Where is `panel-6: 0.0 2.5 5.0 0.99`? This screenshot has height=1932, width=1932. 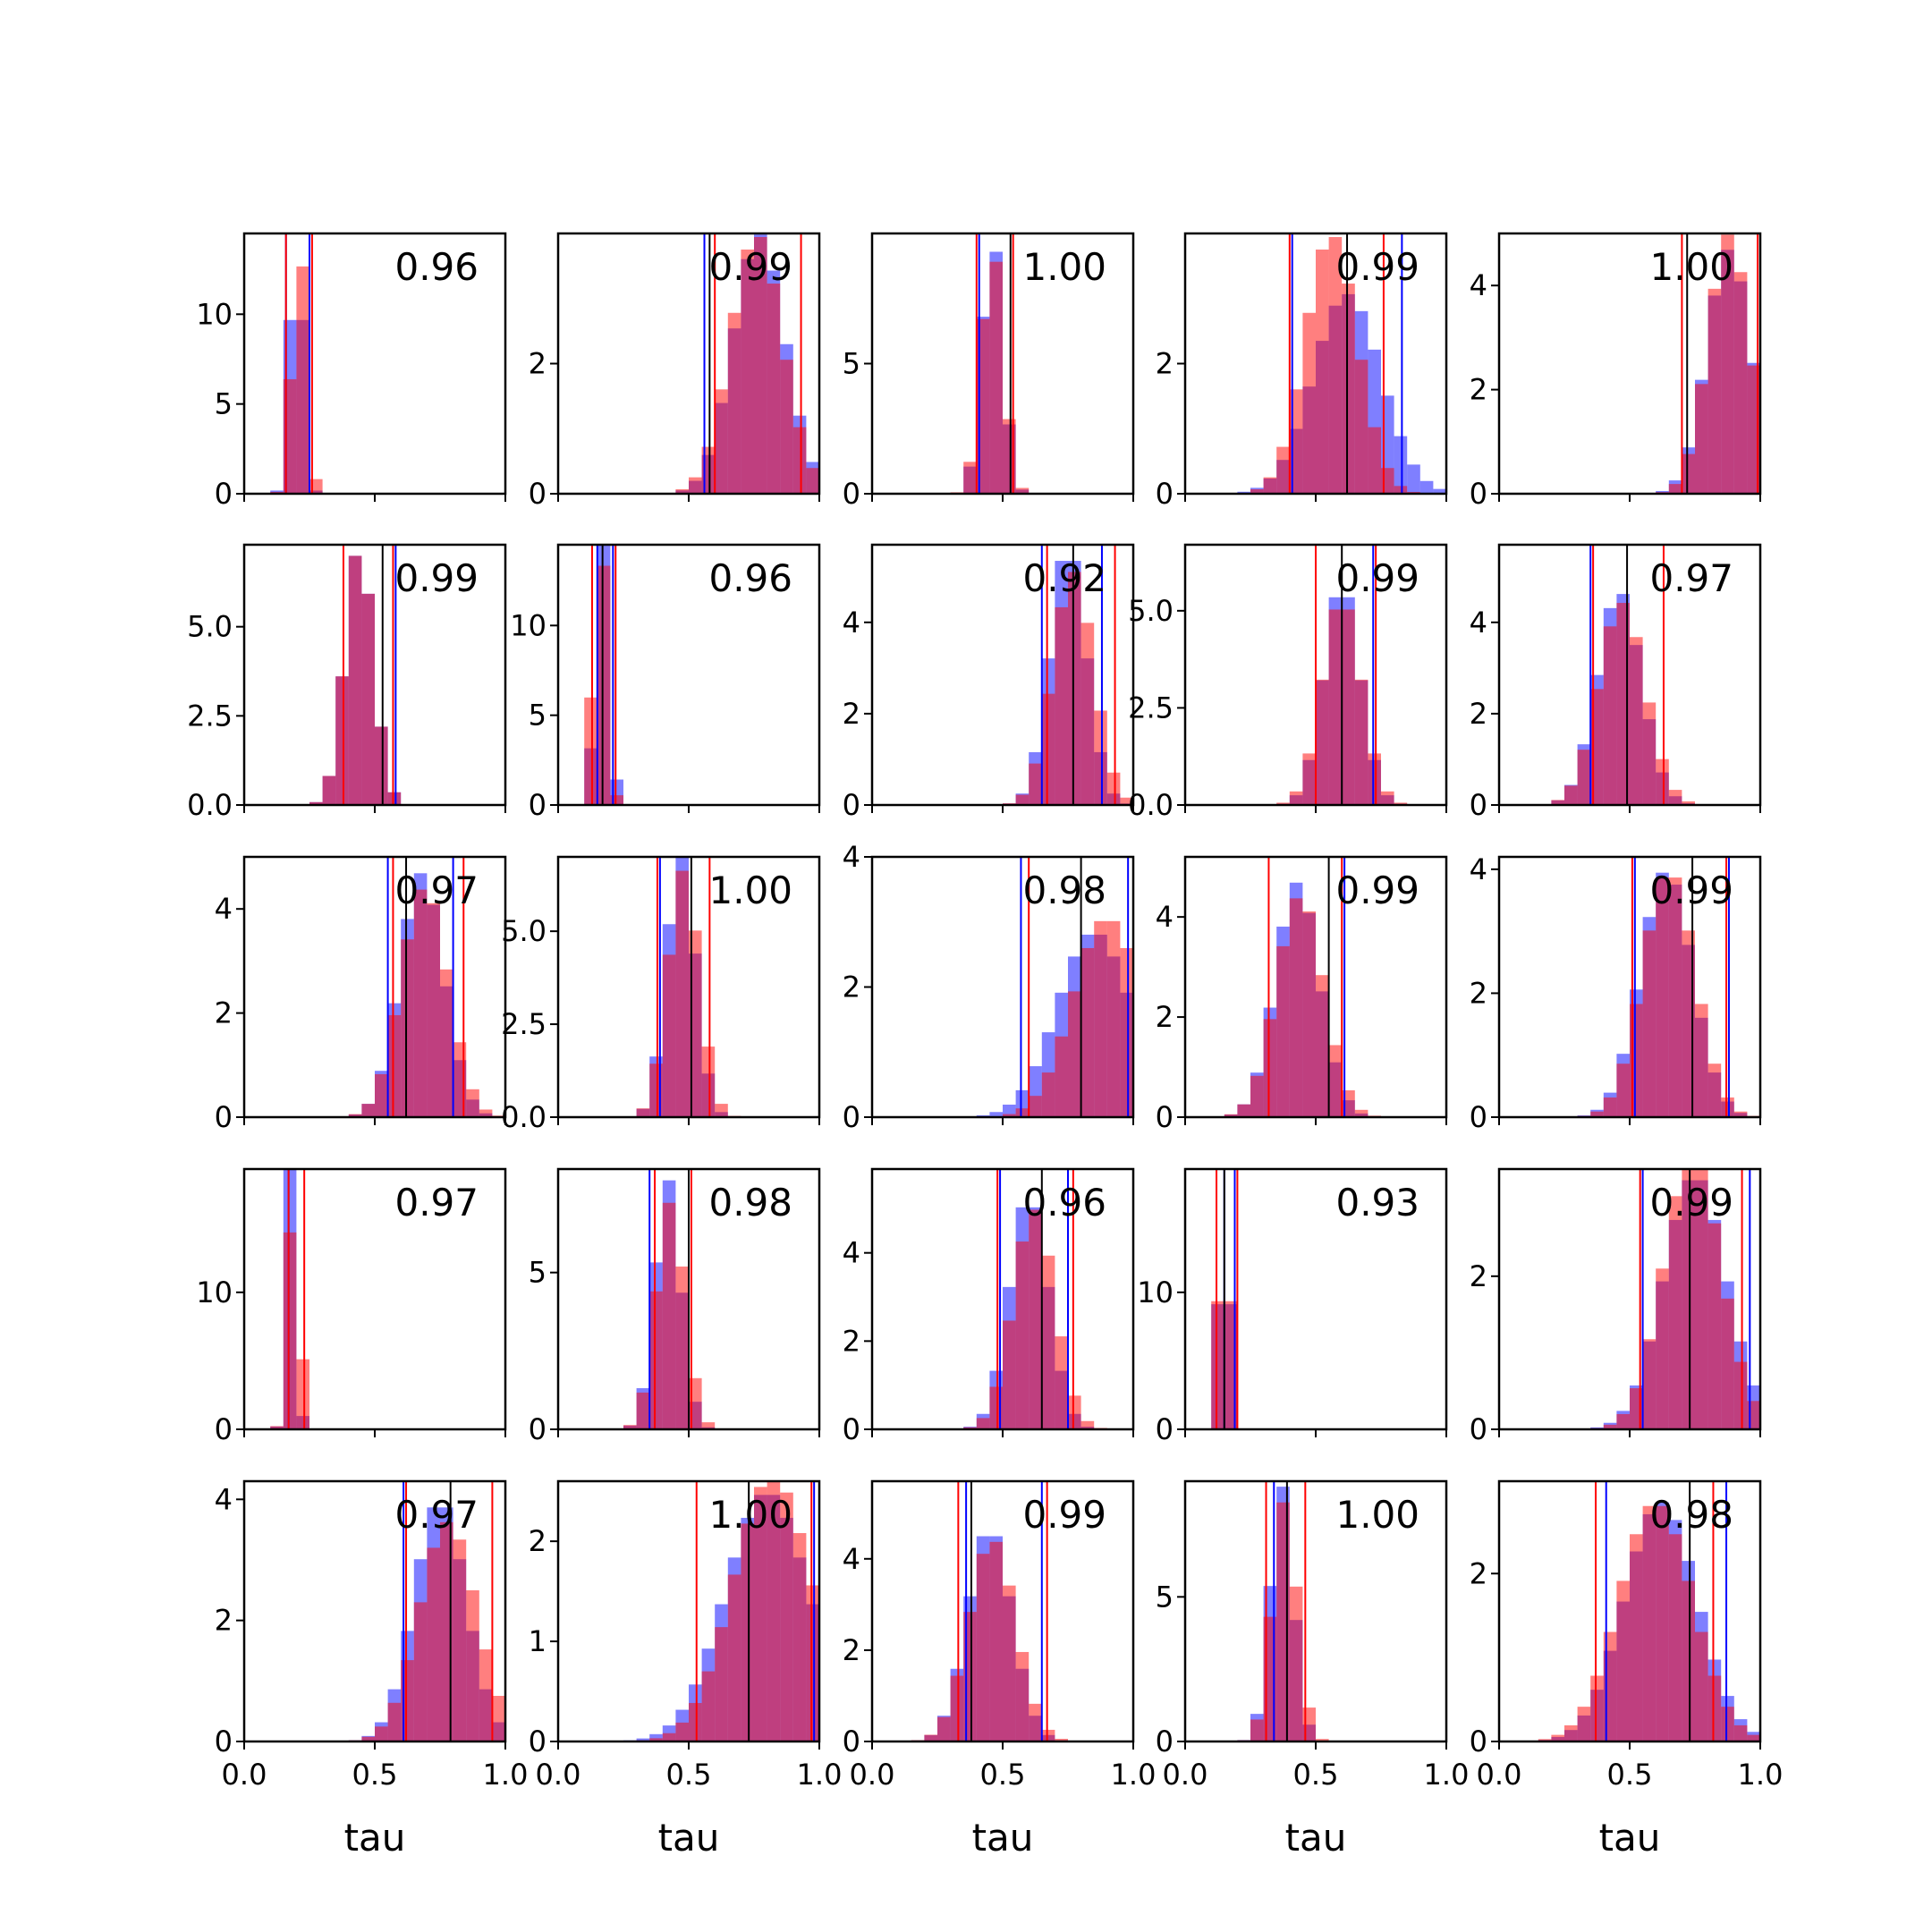
panel-6: 0.0 2.5 5.0 0.99 is located at coordinates (347, 682).